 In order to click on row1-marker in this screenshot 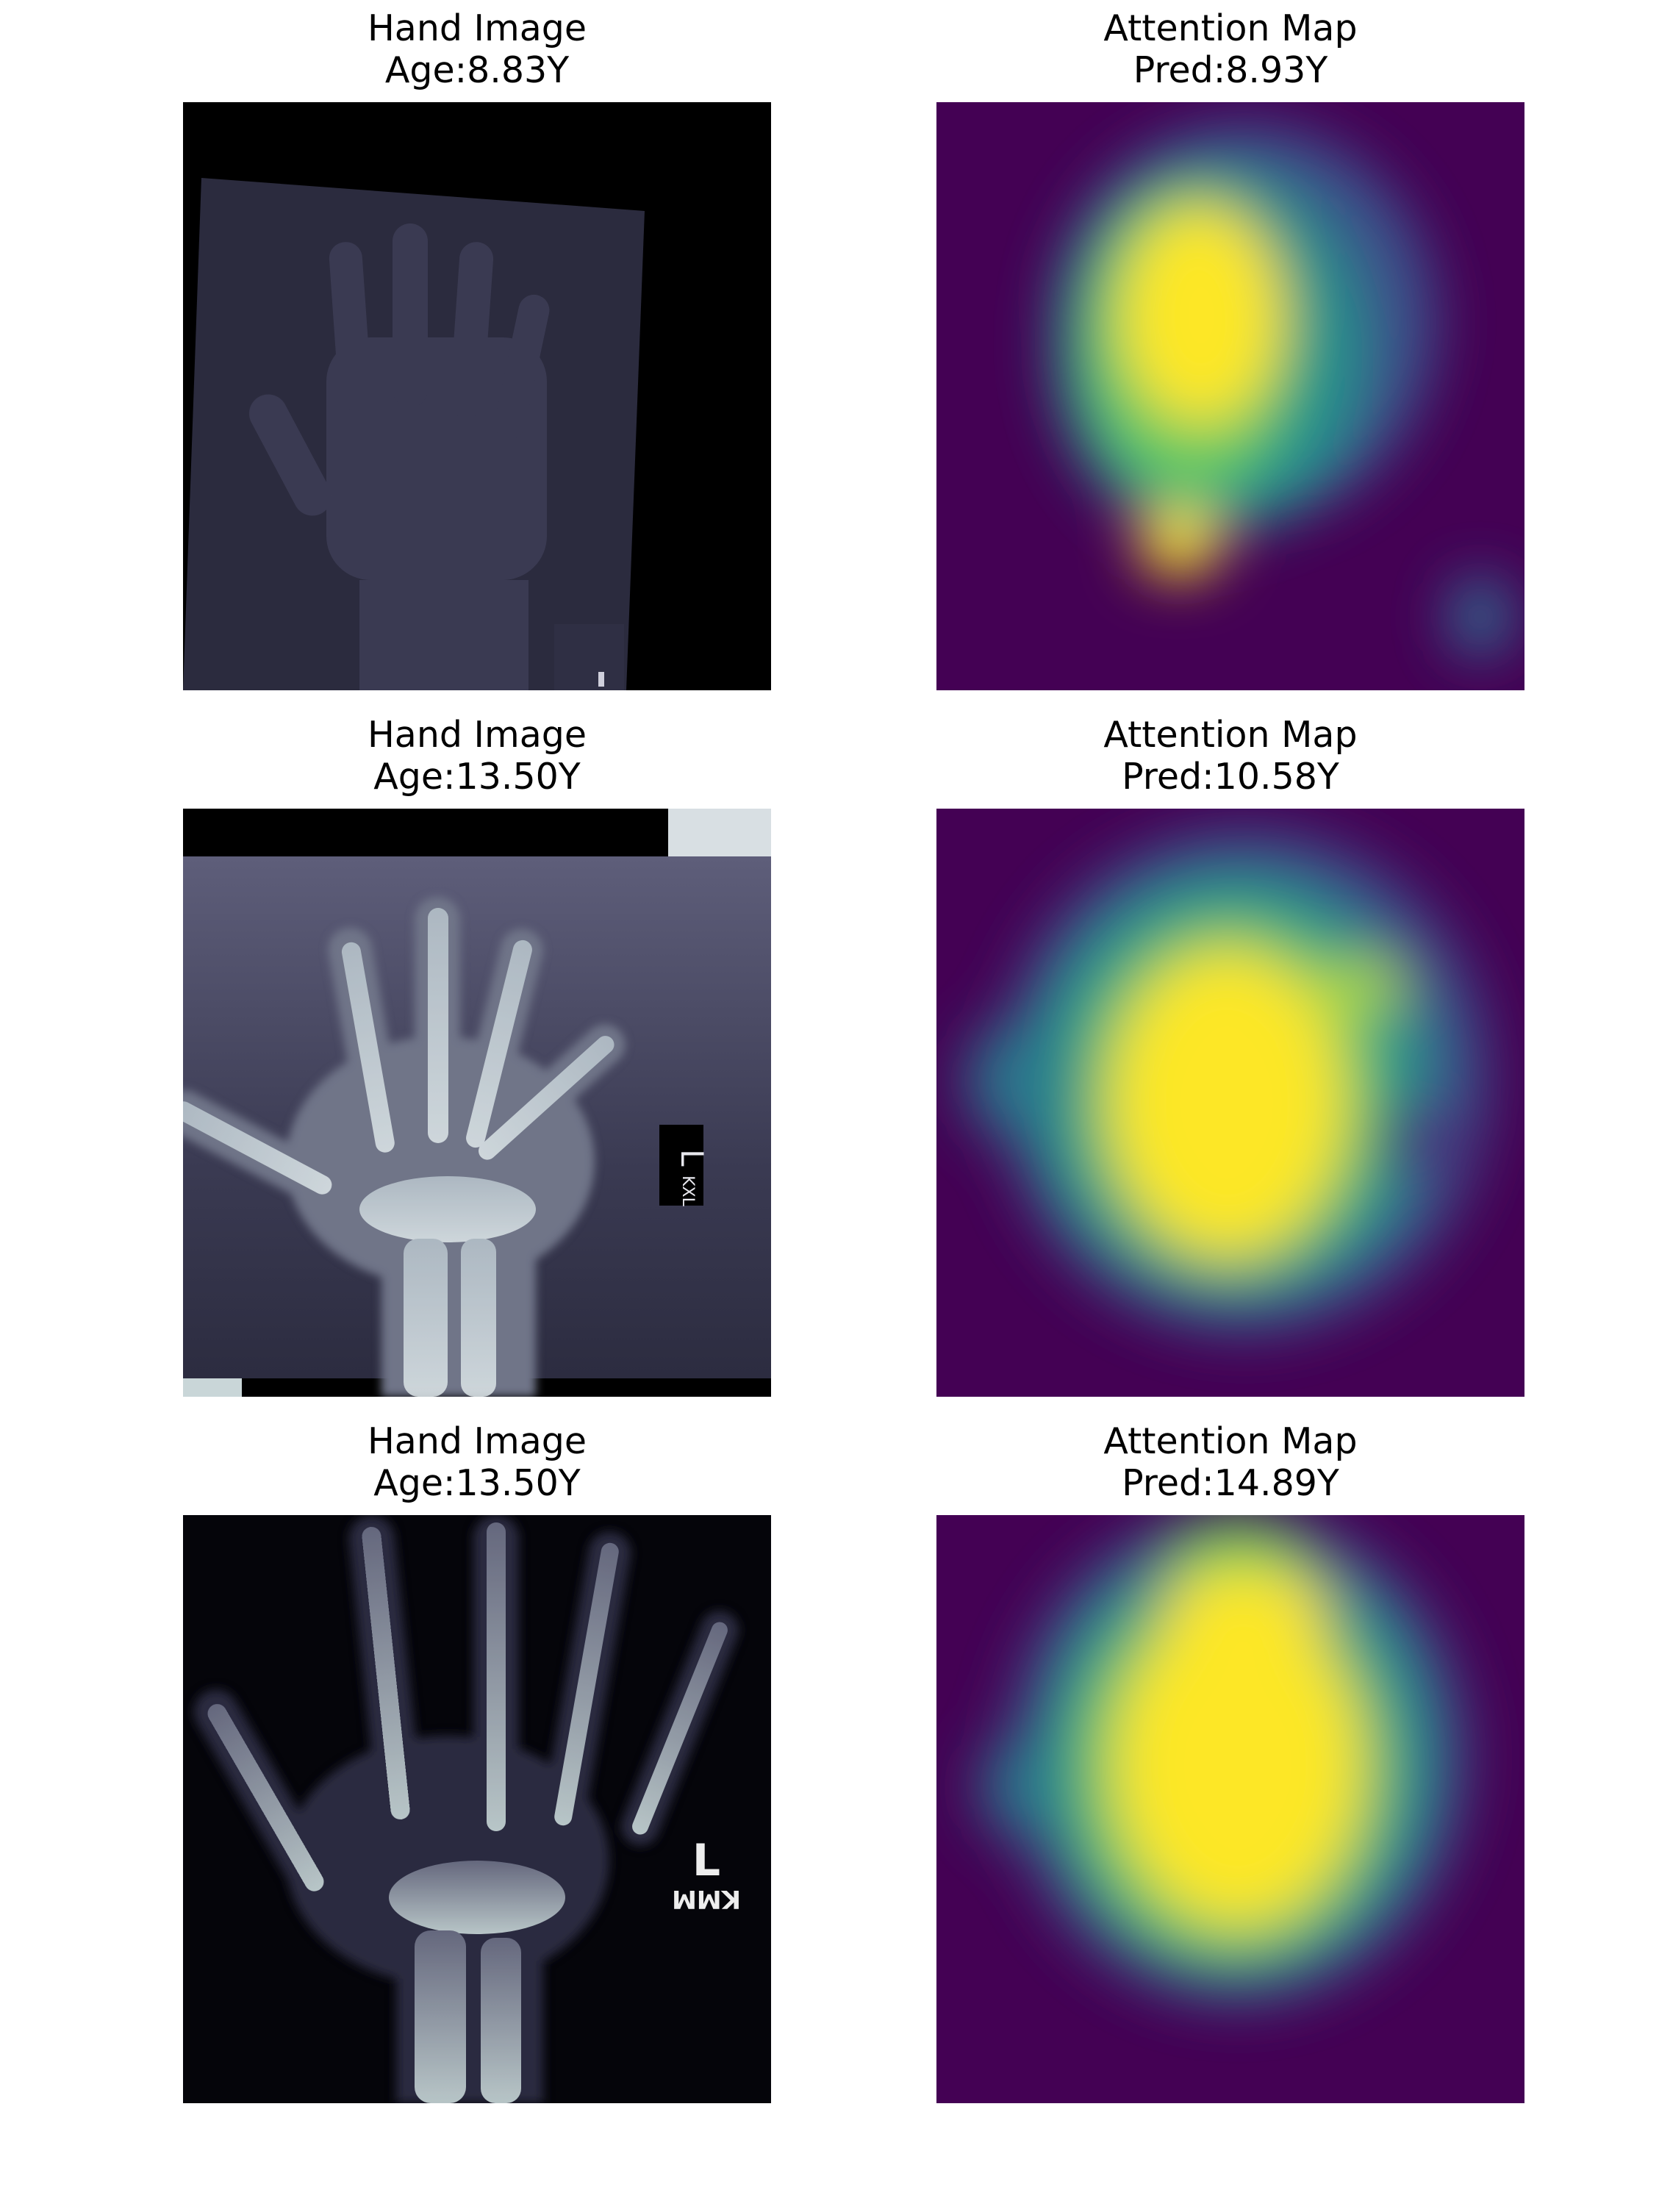, I will do `click(601, 680)`.